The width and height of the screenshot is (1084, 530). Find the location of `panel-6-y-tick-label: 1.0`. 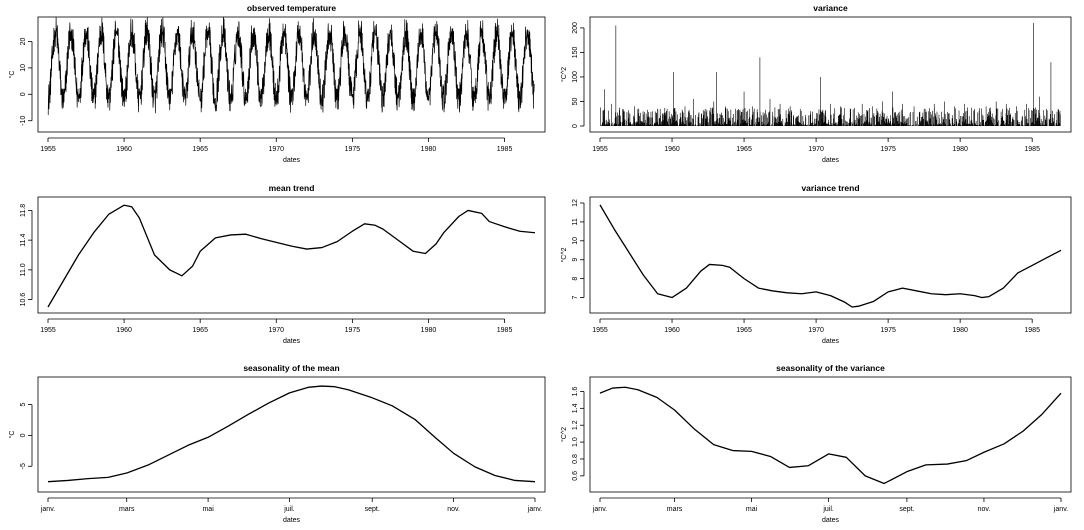

panel-6-y-tick-label: 1.0 is located at coordinates (575, 442).